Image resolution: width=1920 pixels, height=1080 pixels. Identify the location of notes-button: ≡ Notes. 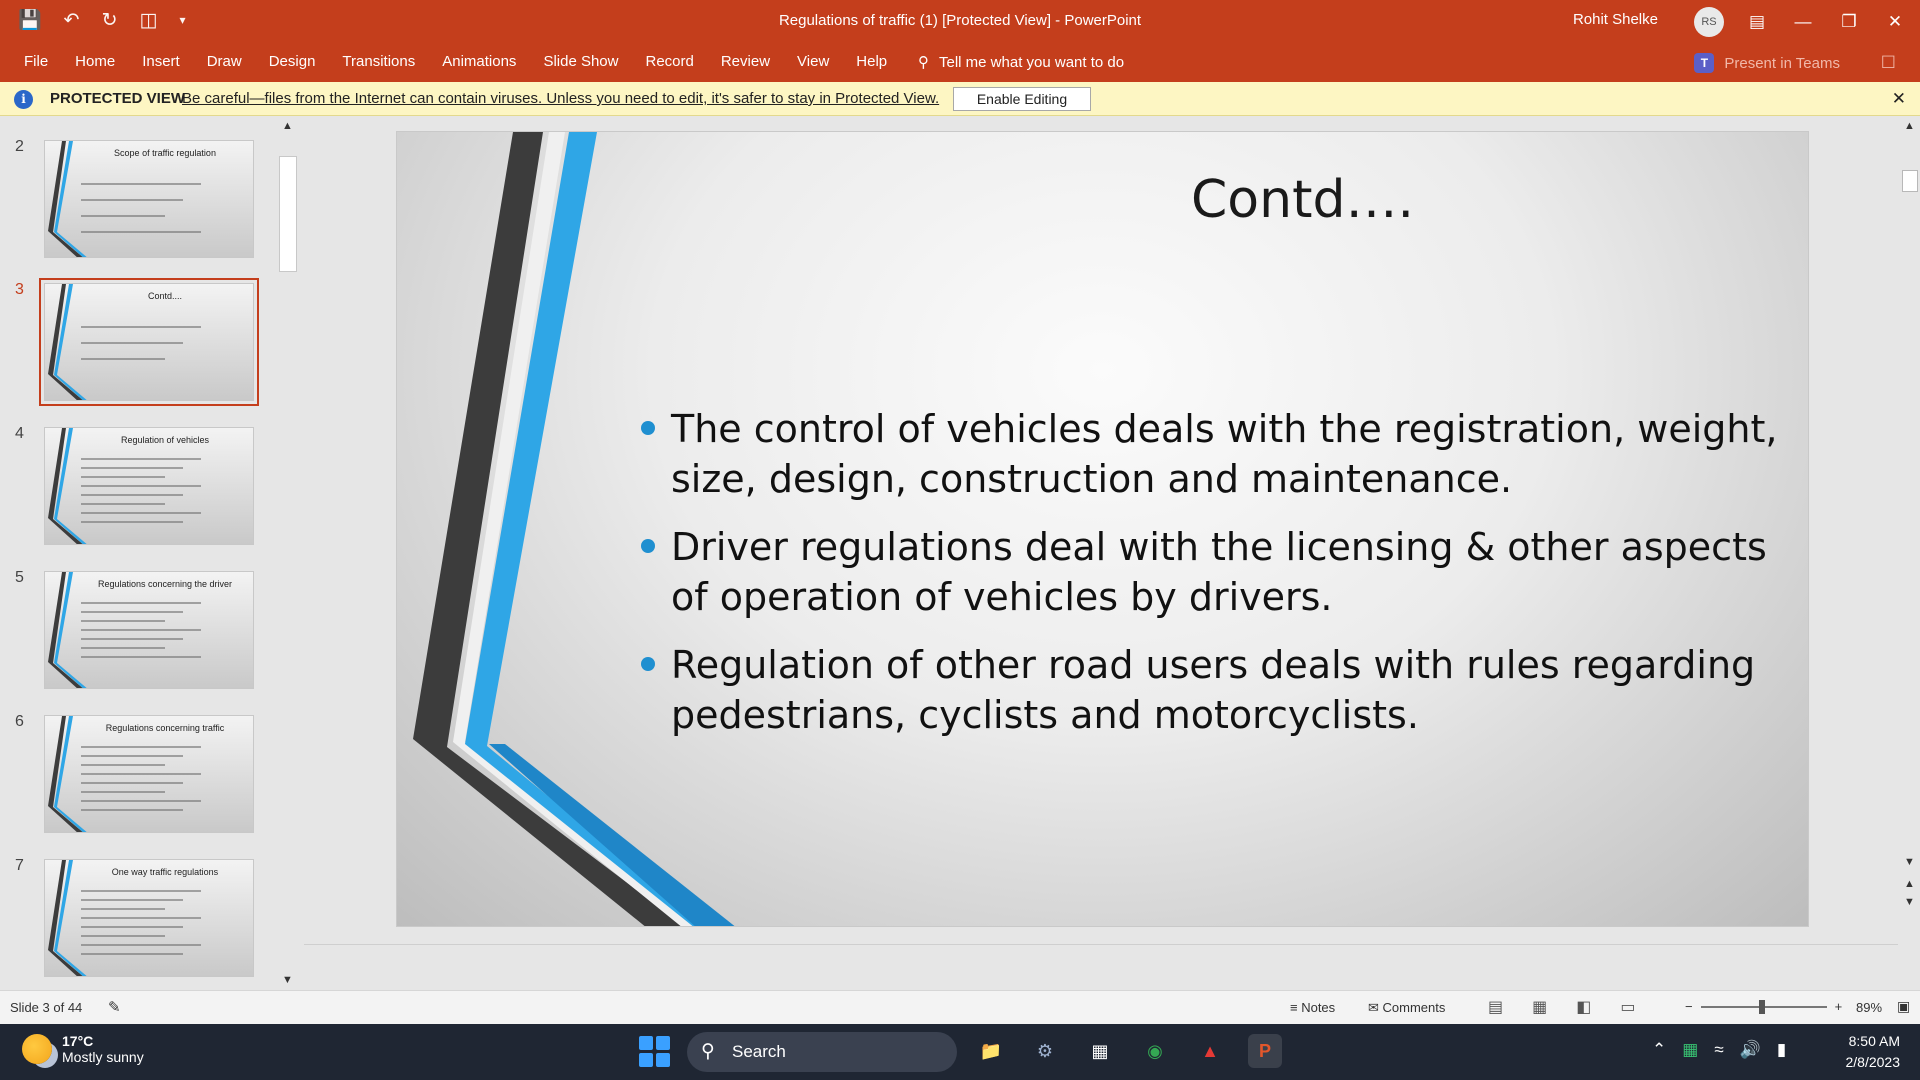
(1313, 1007).